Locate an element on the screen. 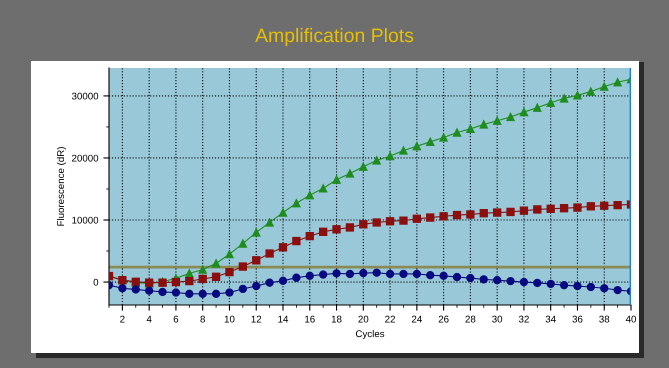 The image size is (669, 368). x-tick-label: 36 is located at coordinates (577, 319).